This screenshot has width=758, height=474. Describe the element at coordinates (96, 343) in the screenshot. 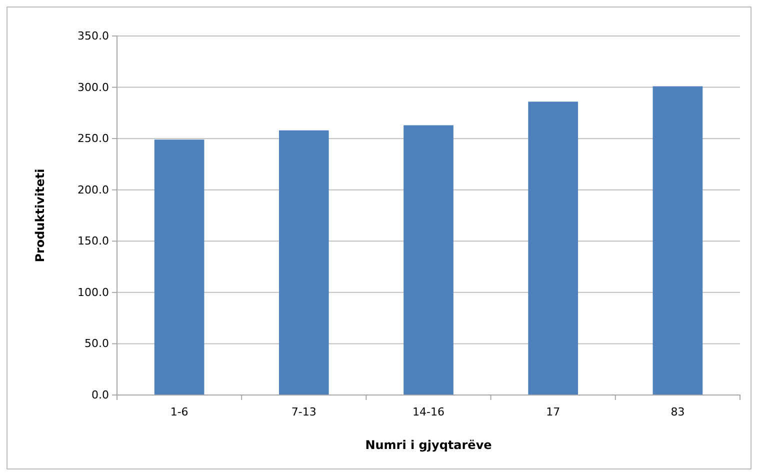

I see `y-tick-label: 50.0` at that location.